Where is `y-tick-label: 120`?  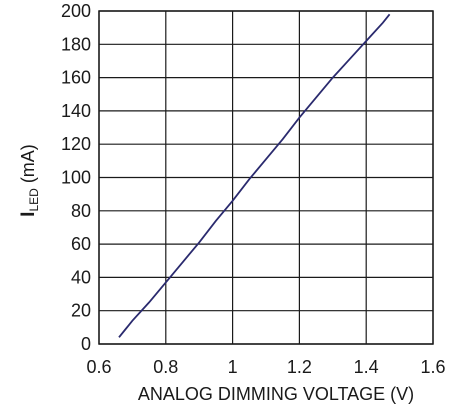 y-tick-label: 120 is located at coordinates (76, 144).